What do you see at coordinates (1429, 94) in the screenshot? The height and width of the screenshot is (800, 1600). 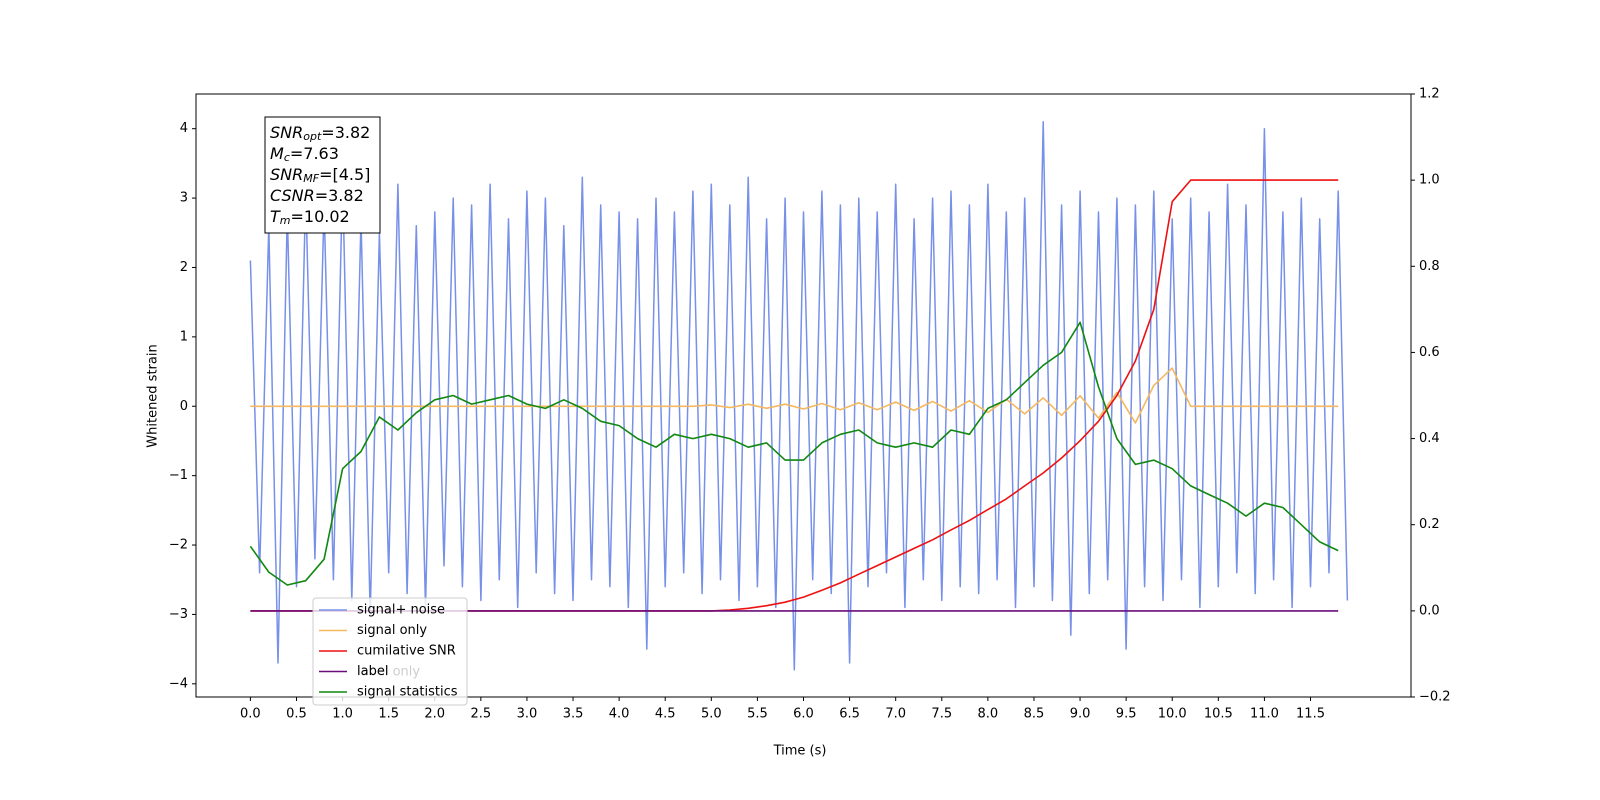 I see `y2-tick-label: 1.2` at bounding box center [1429, 94].